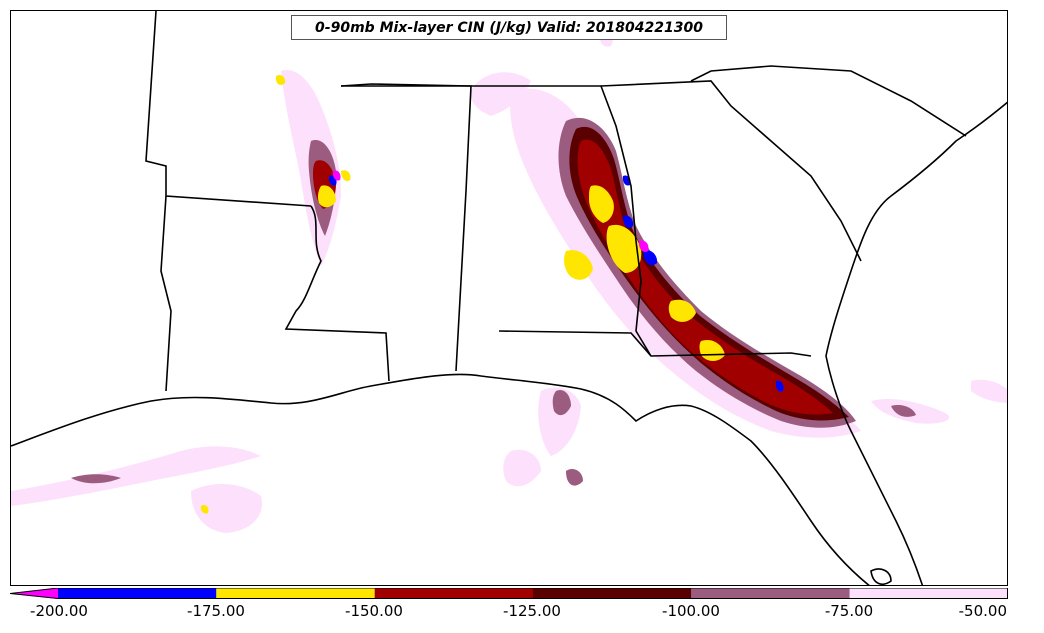 This screenshot has width=1044, height=633. I want to click on colorbar-tick-label: -125.00, so click(532, 611).